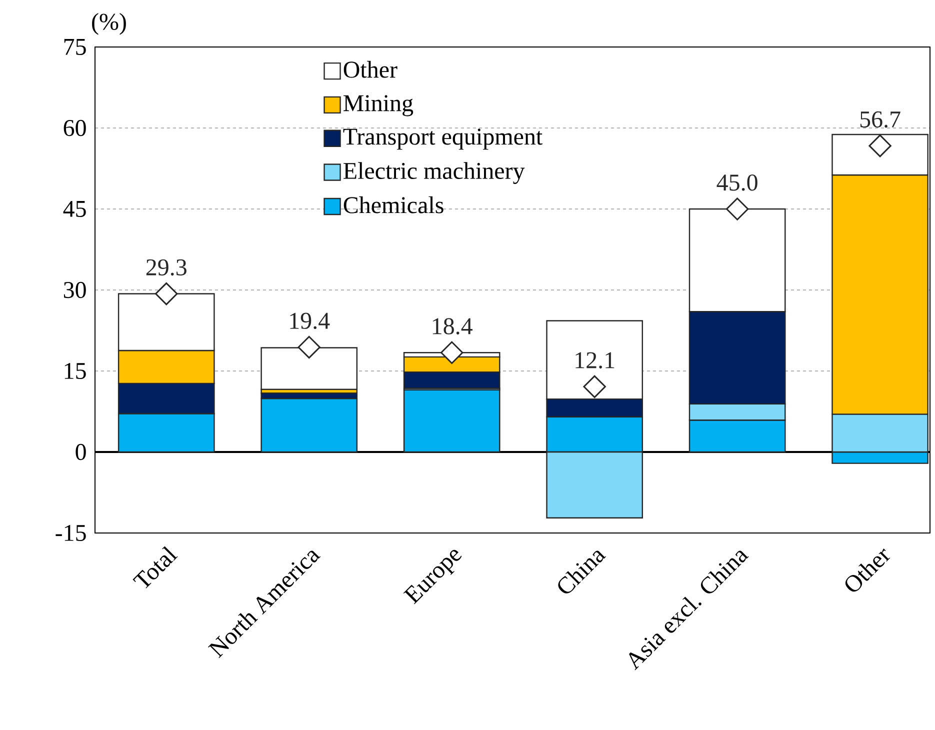  Describe the element at coordinates (394, 205) in the screenshot. I see `legend-label: Chemicals` at that location.